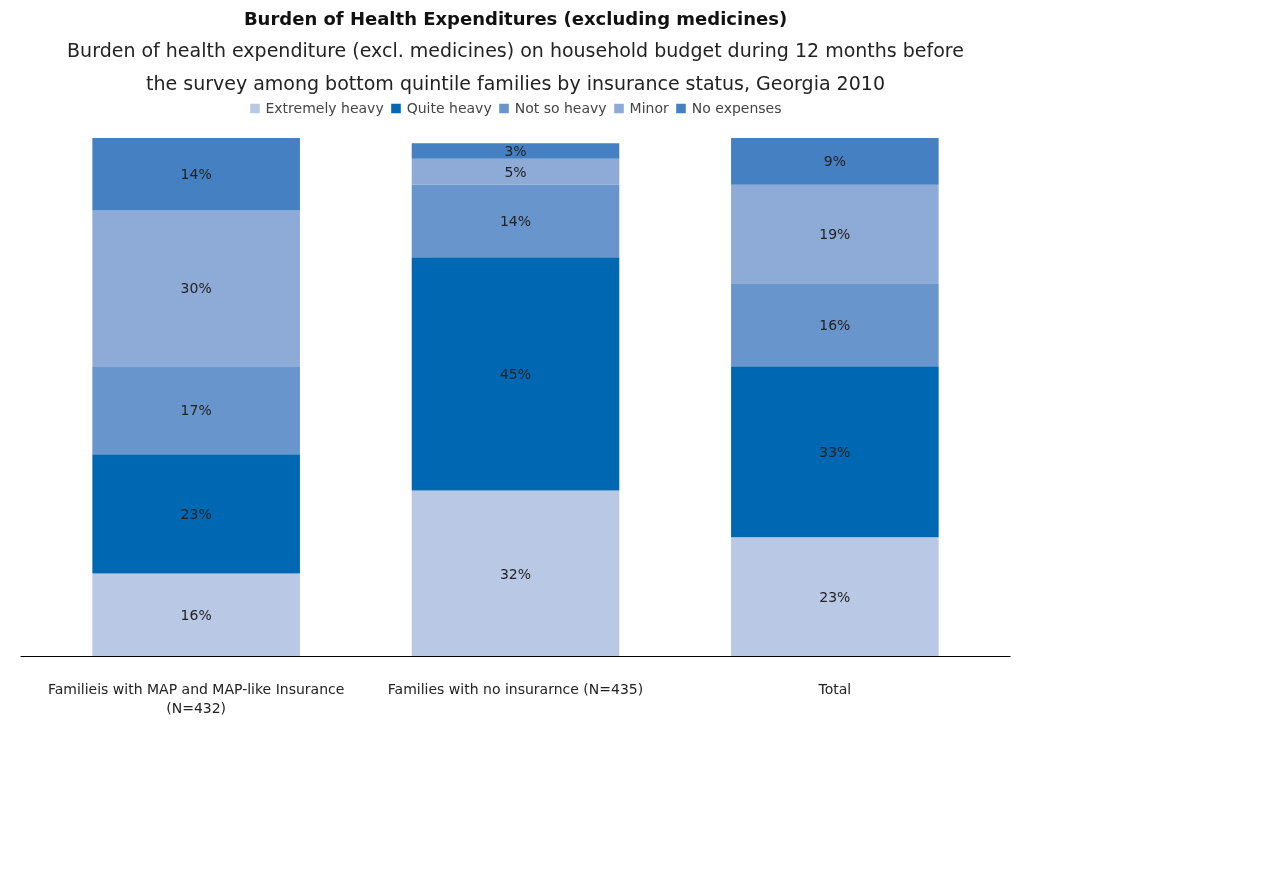 The height and width of the screenshot is (870, 1274). What do you see at coordinates (515, 18) in the screenshot?
I see `chart-title: Burden of Health Expenditures (excluding medicines)` at bounding box center [515, 18].